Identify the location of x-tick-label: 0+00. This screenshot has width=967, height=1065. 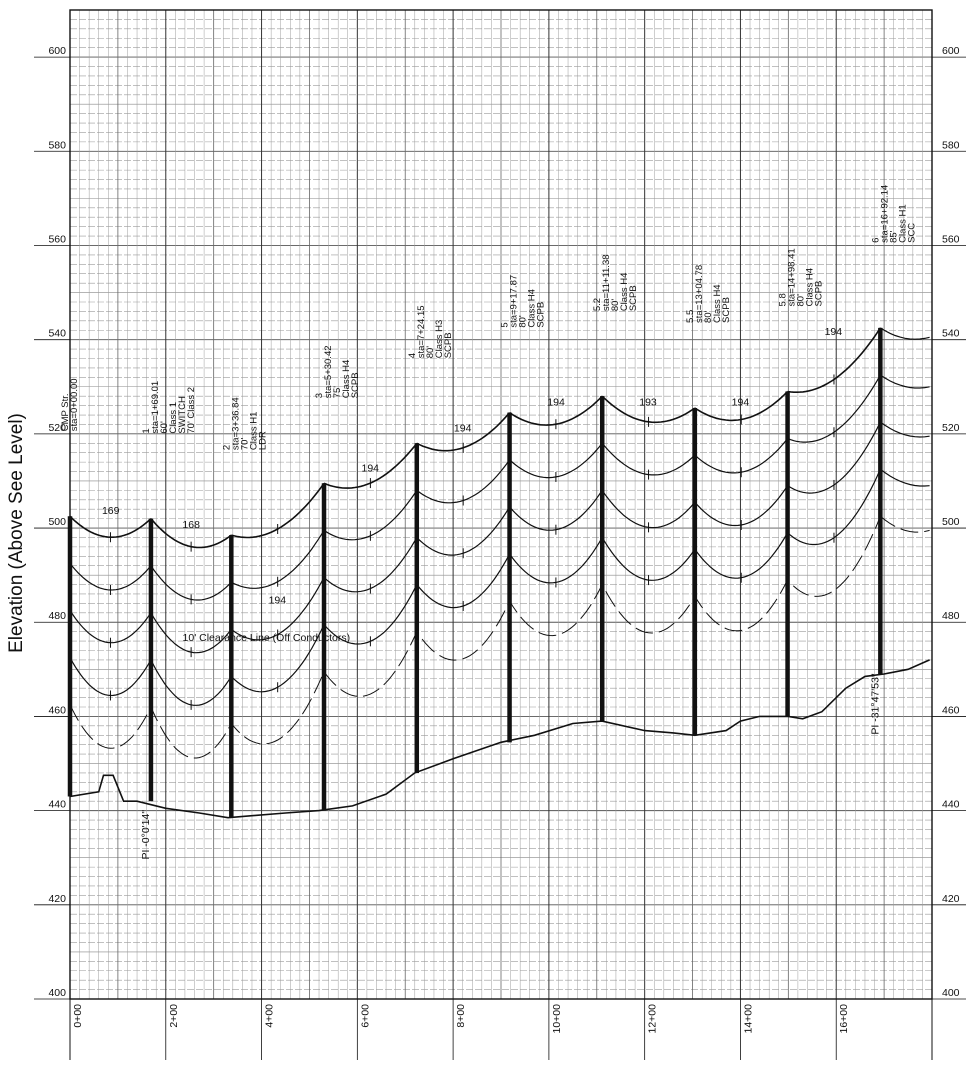
(78, 1016).